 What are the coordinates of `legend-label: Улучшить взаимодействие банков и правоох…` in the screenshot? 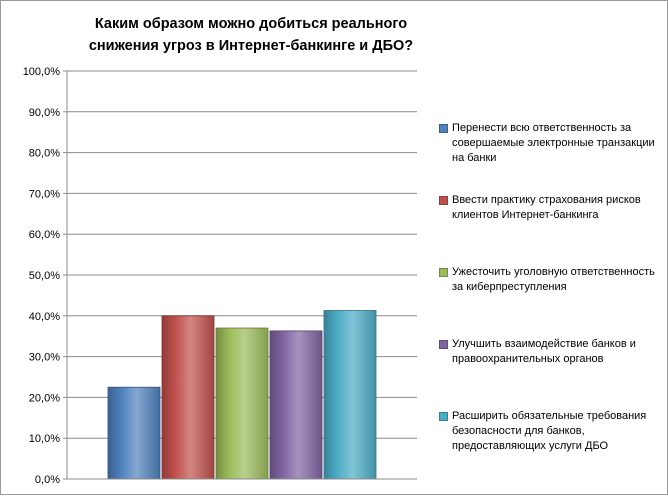 It's located at (544, 351).